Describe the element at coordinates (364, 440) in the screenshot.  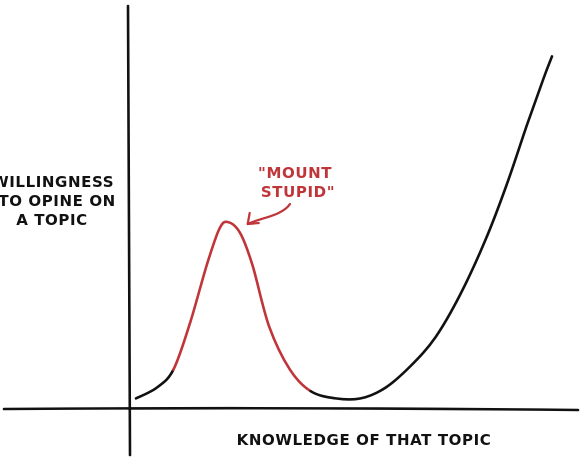
I see `x-axis-label: KNOWLEDGE OF THAT TOPIC` at that location.